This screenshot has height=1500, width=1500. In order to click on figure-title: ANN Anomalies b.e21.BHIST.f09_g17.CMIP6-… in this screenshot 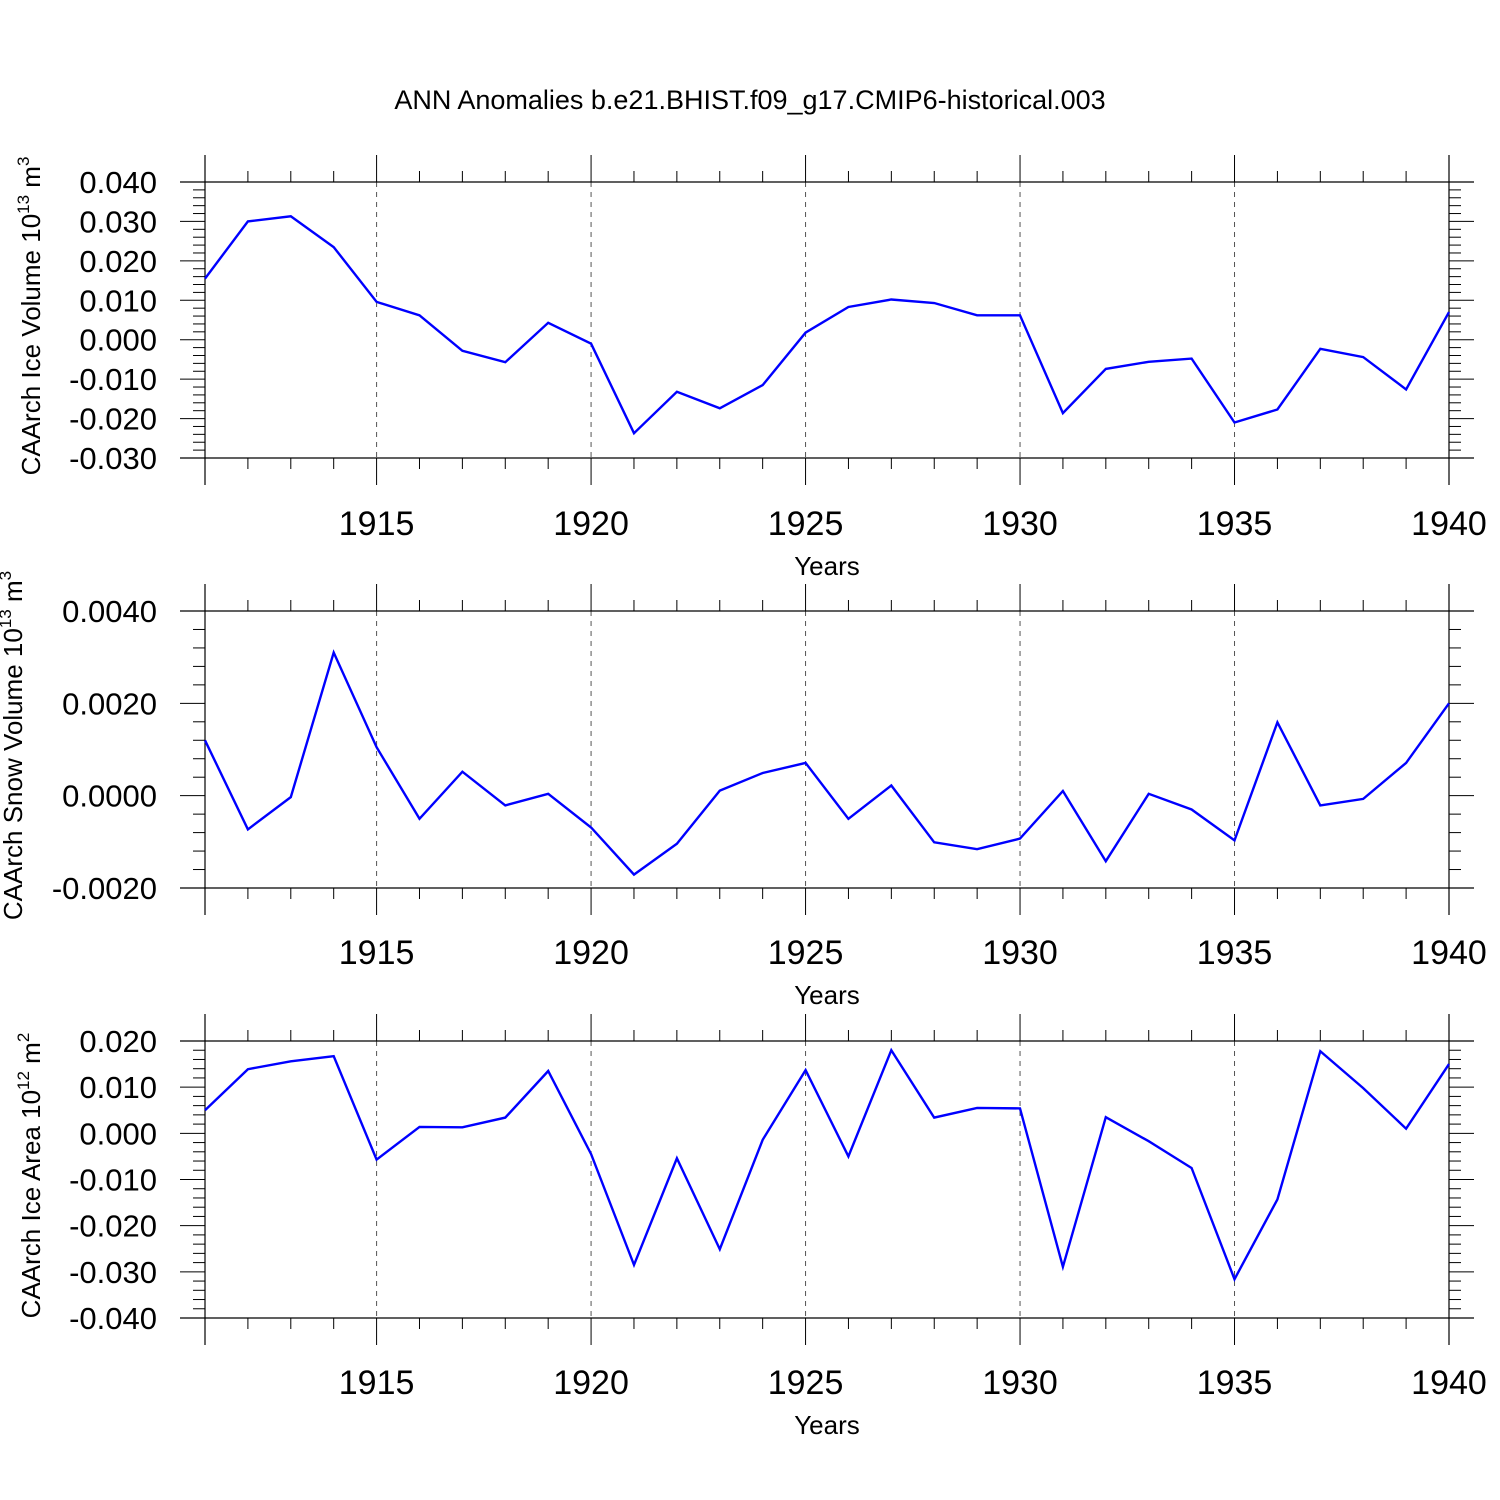, I will do `click(749, 100)`.